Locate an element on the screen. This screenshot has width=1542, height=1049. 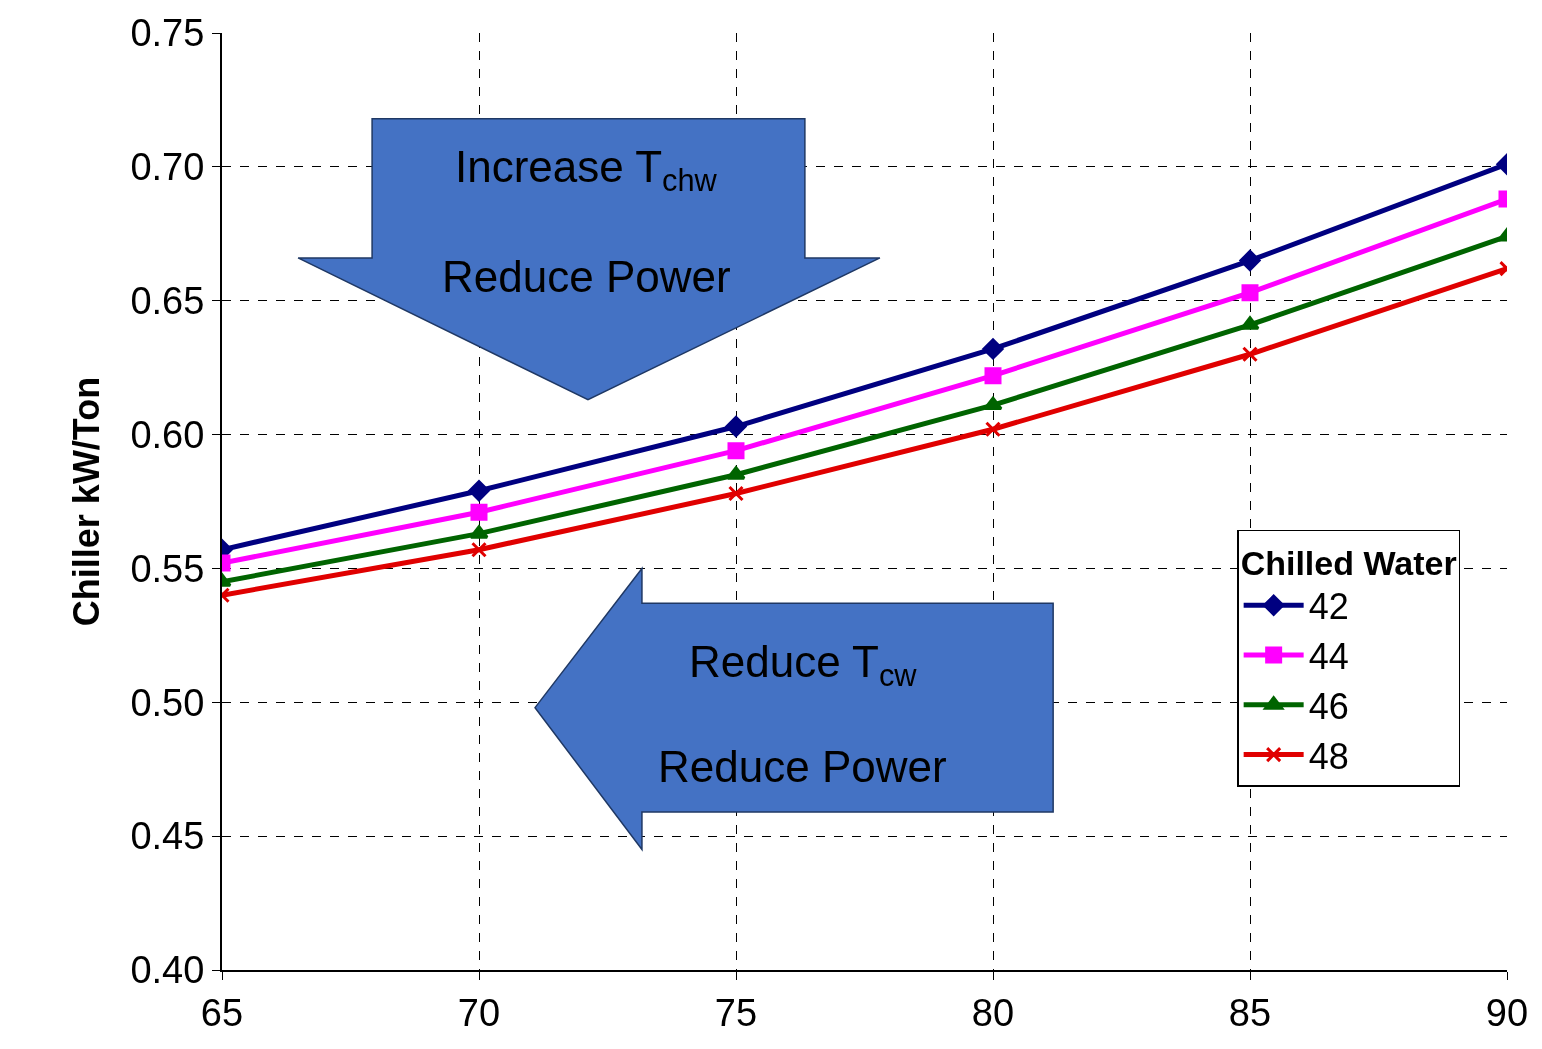
y-tick-label: 0.50 is located at coordinates (167, 702).